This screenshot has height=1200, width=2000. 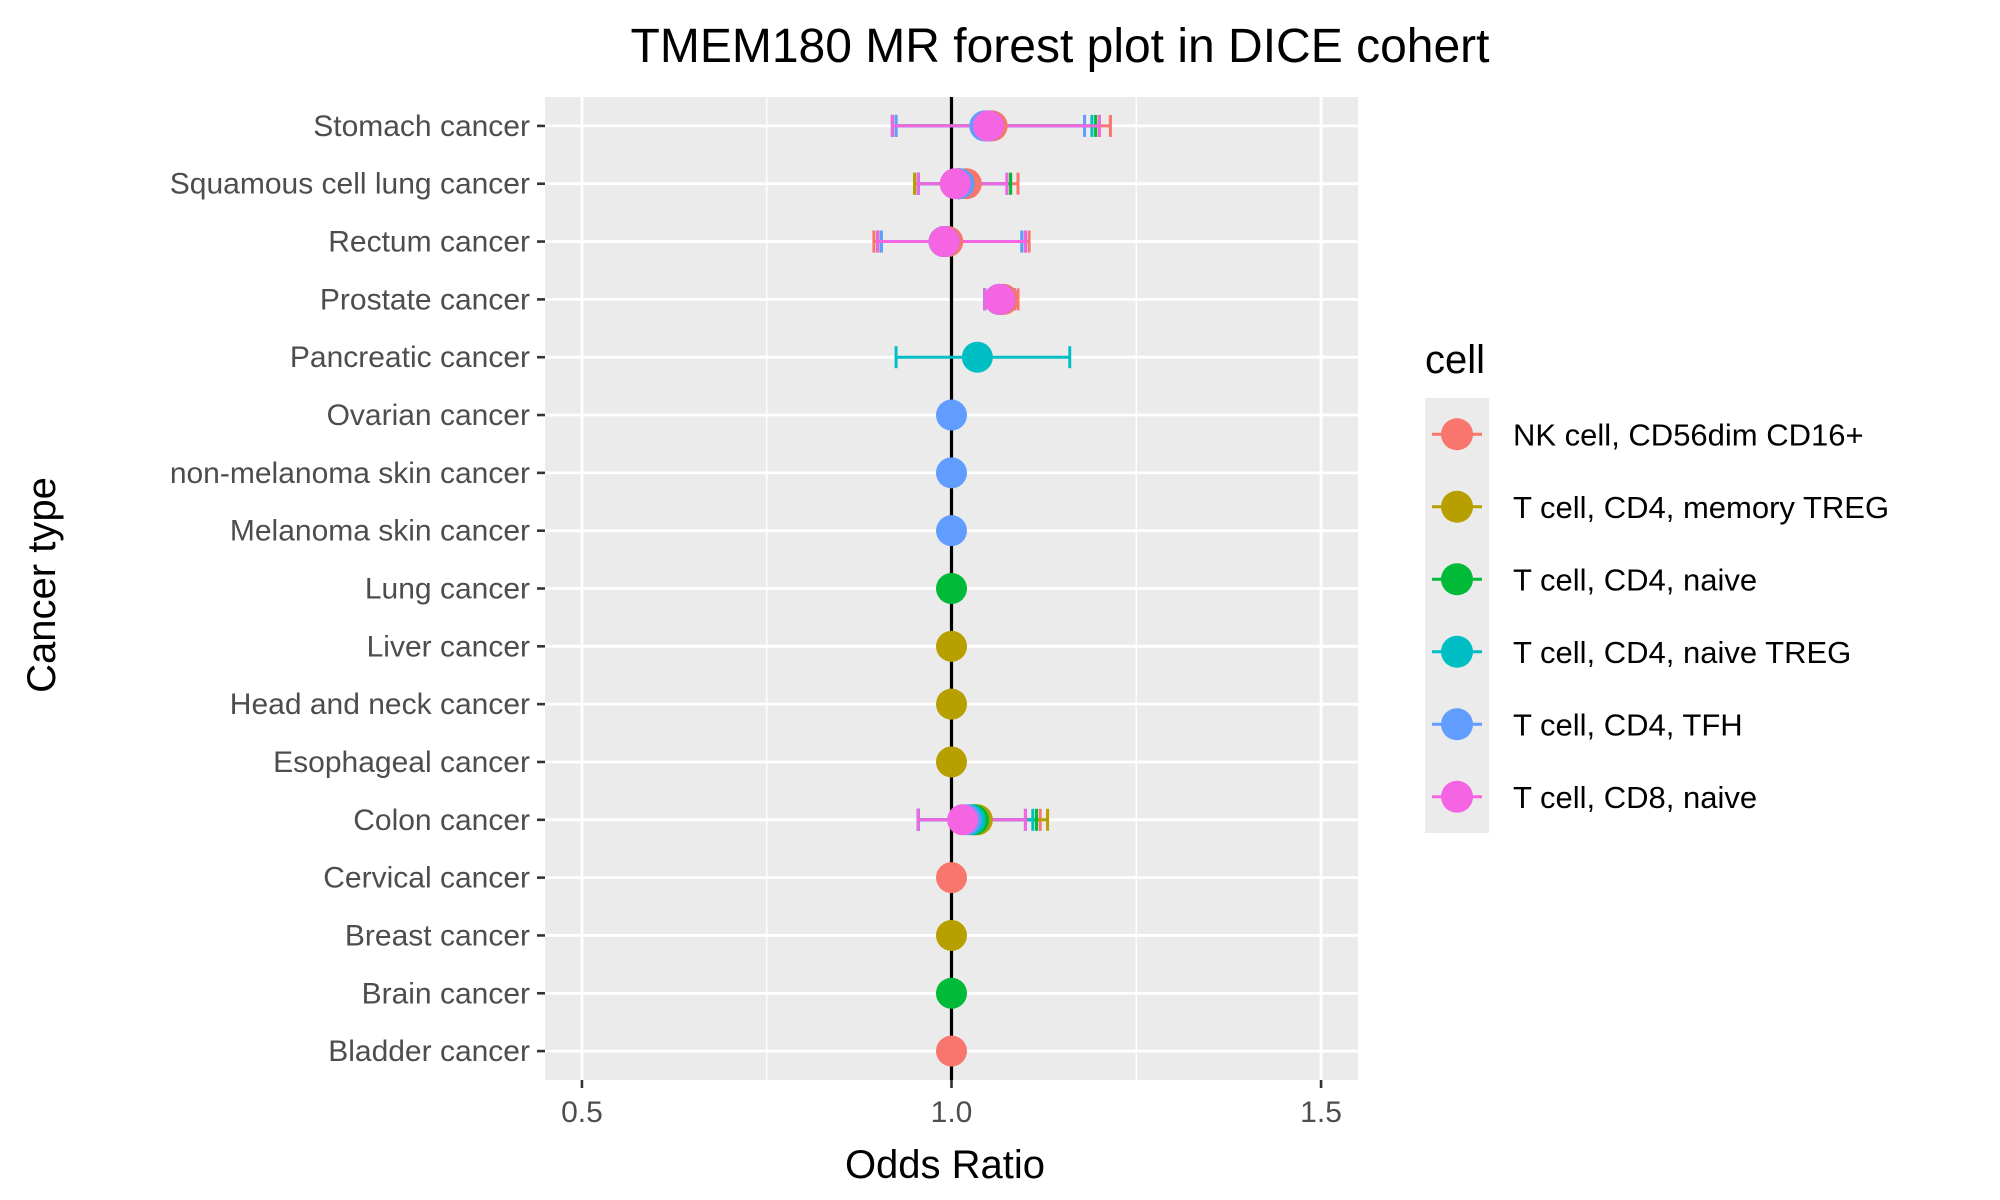 I want to click on y-tick-label: Bladder cancer, so click(x=429, y=1051).